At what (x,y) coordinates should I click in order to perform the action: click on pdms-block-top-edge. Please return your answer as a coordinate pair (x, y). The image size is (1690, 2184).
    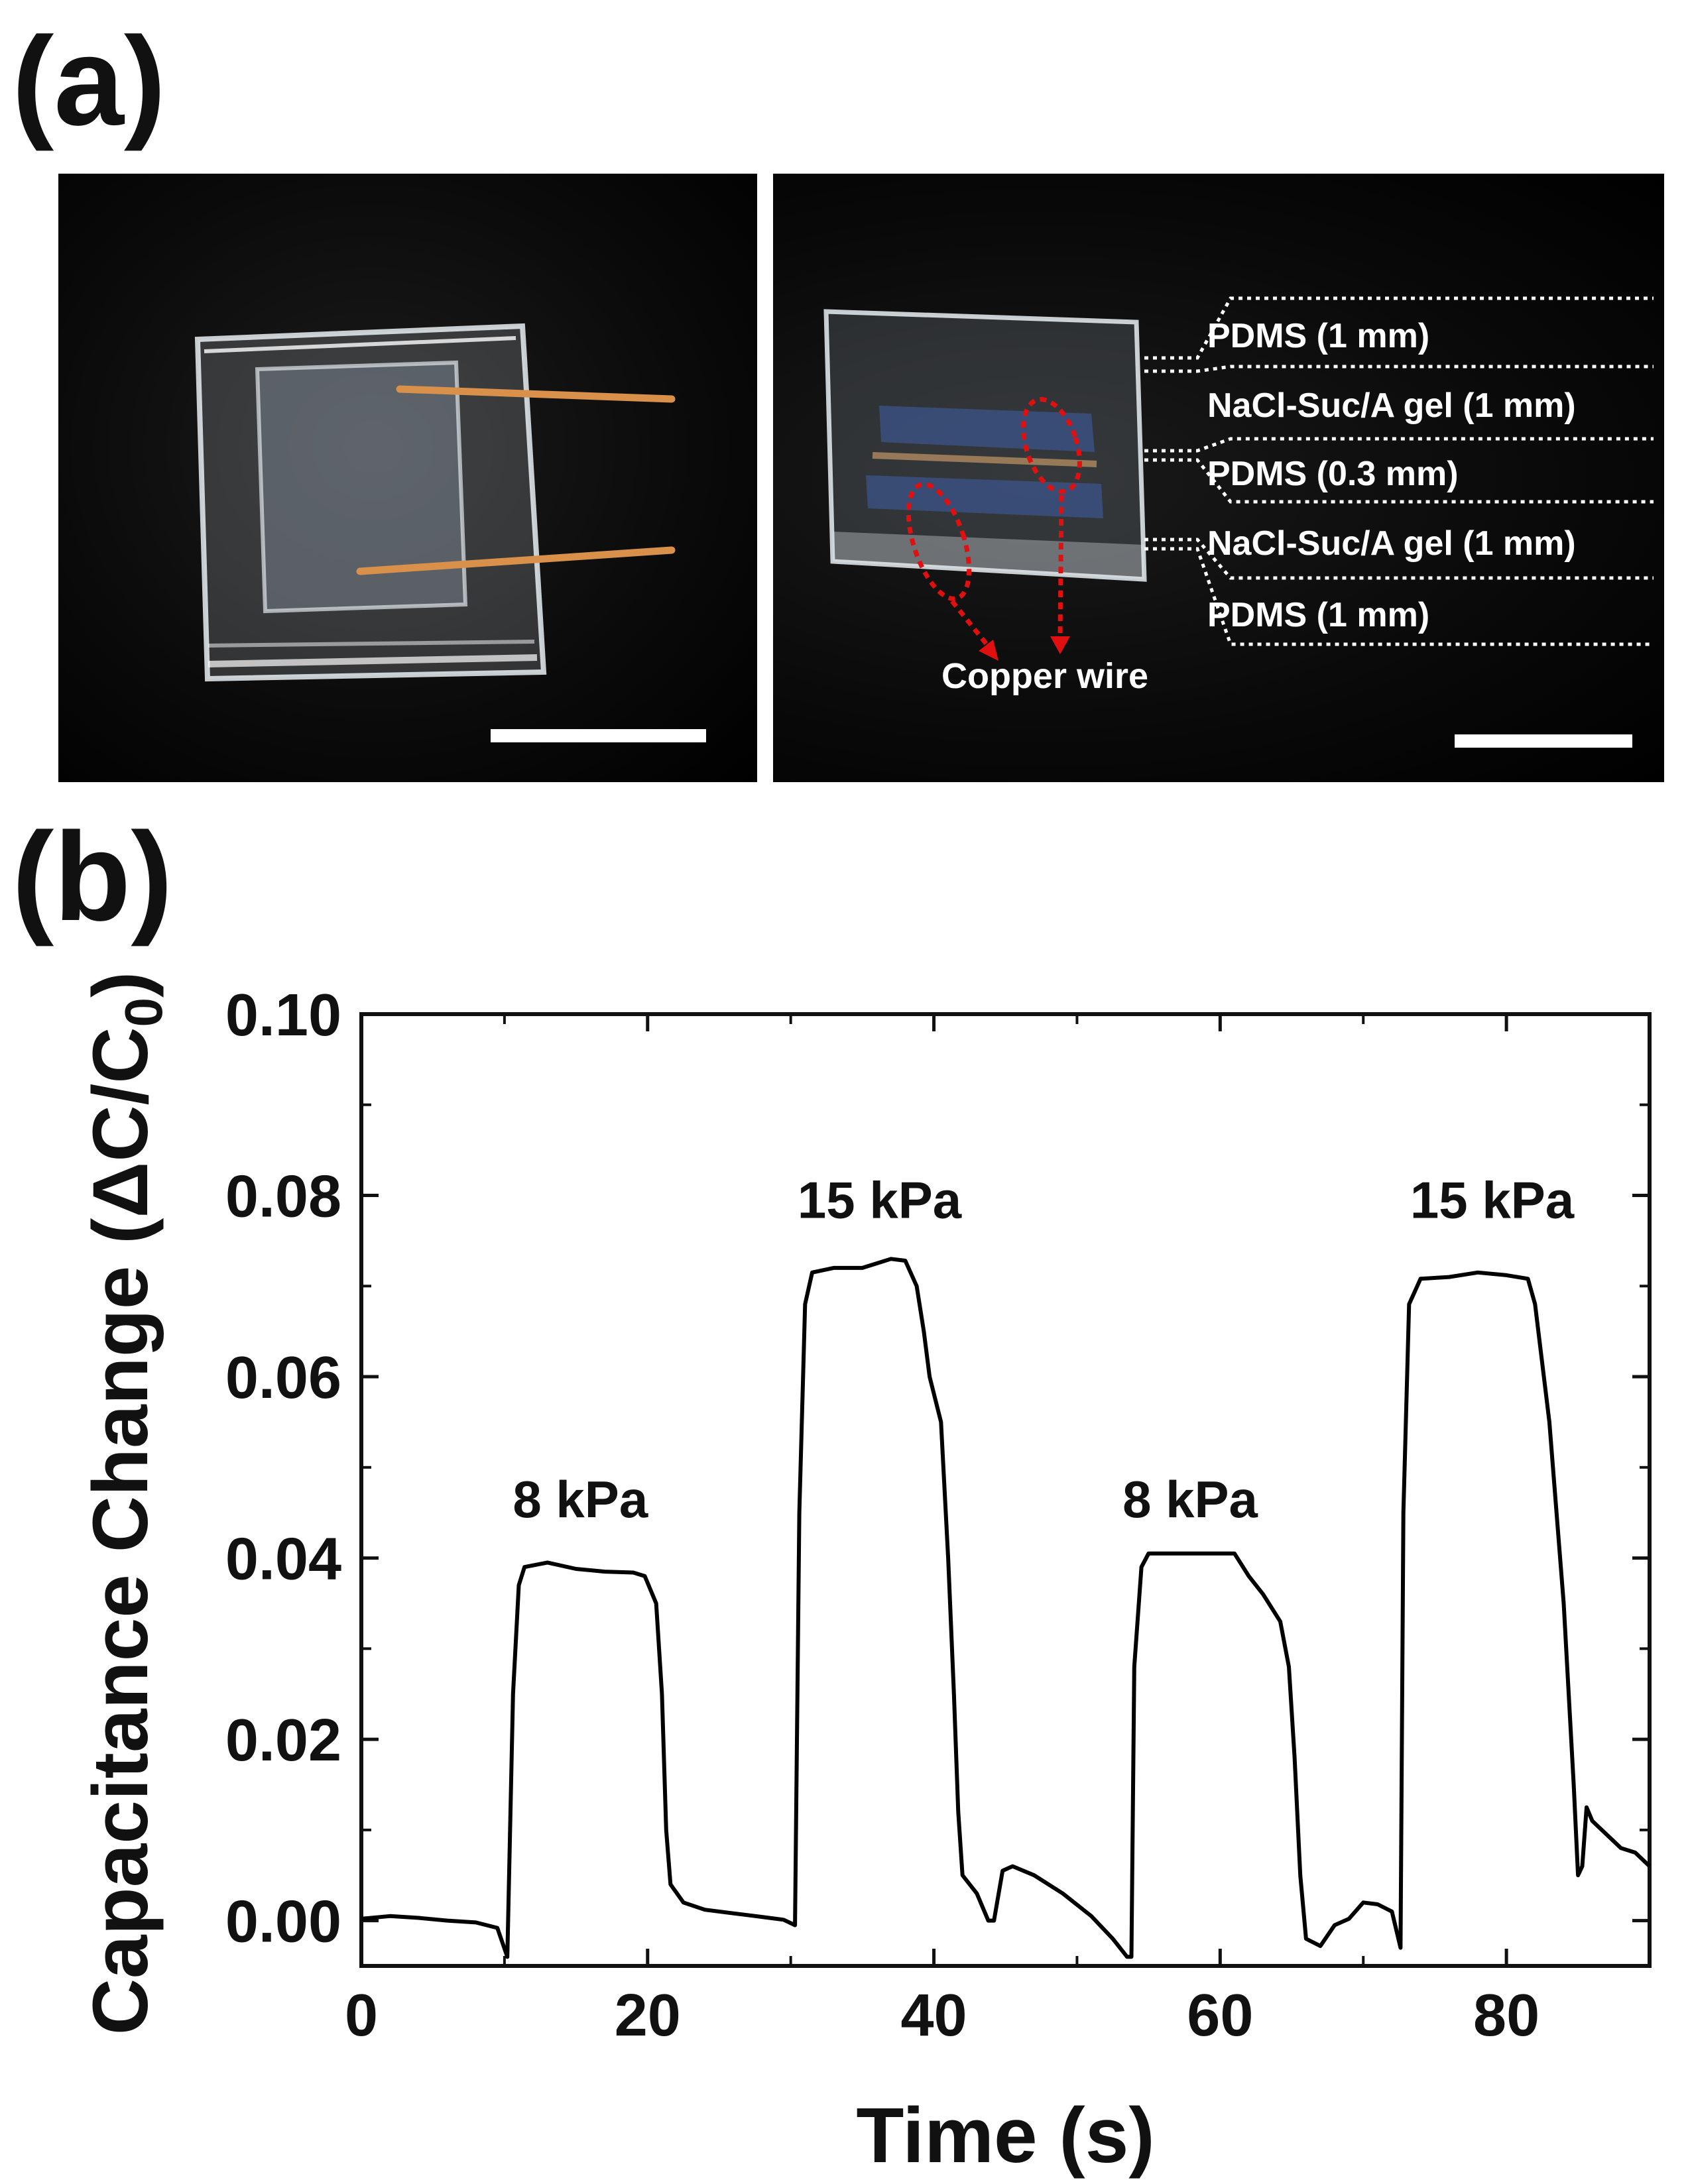
    Looking at the image, I should click on (360, 344).